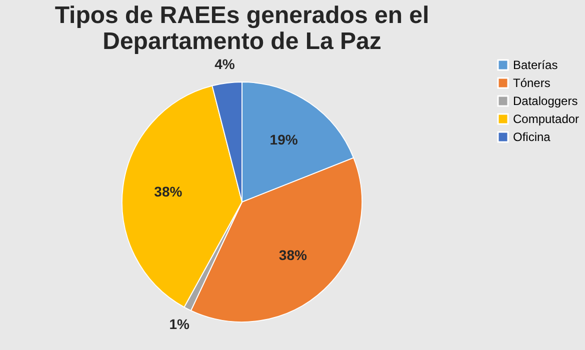  What do you see at coordinates (531, 83) in the screenshot?
I see `legend-label: Tóners` at bounding box center [531, 83].